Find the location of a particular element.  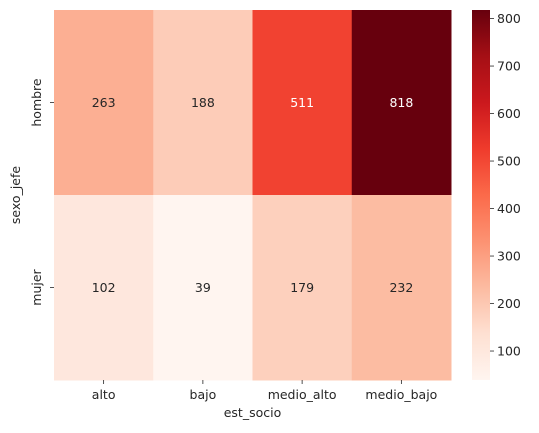

heatmap-cell-mujer-alto is located at coordinates (104, 288).